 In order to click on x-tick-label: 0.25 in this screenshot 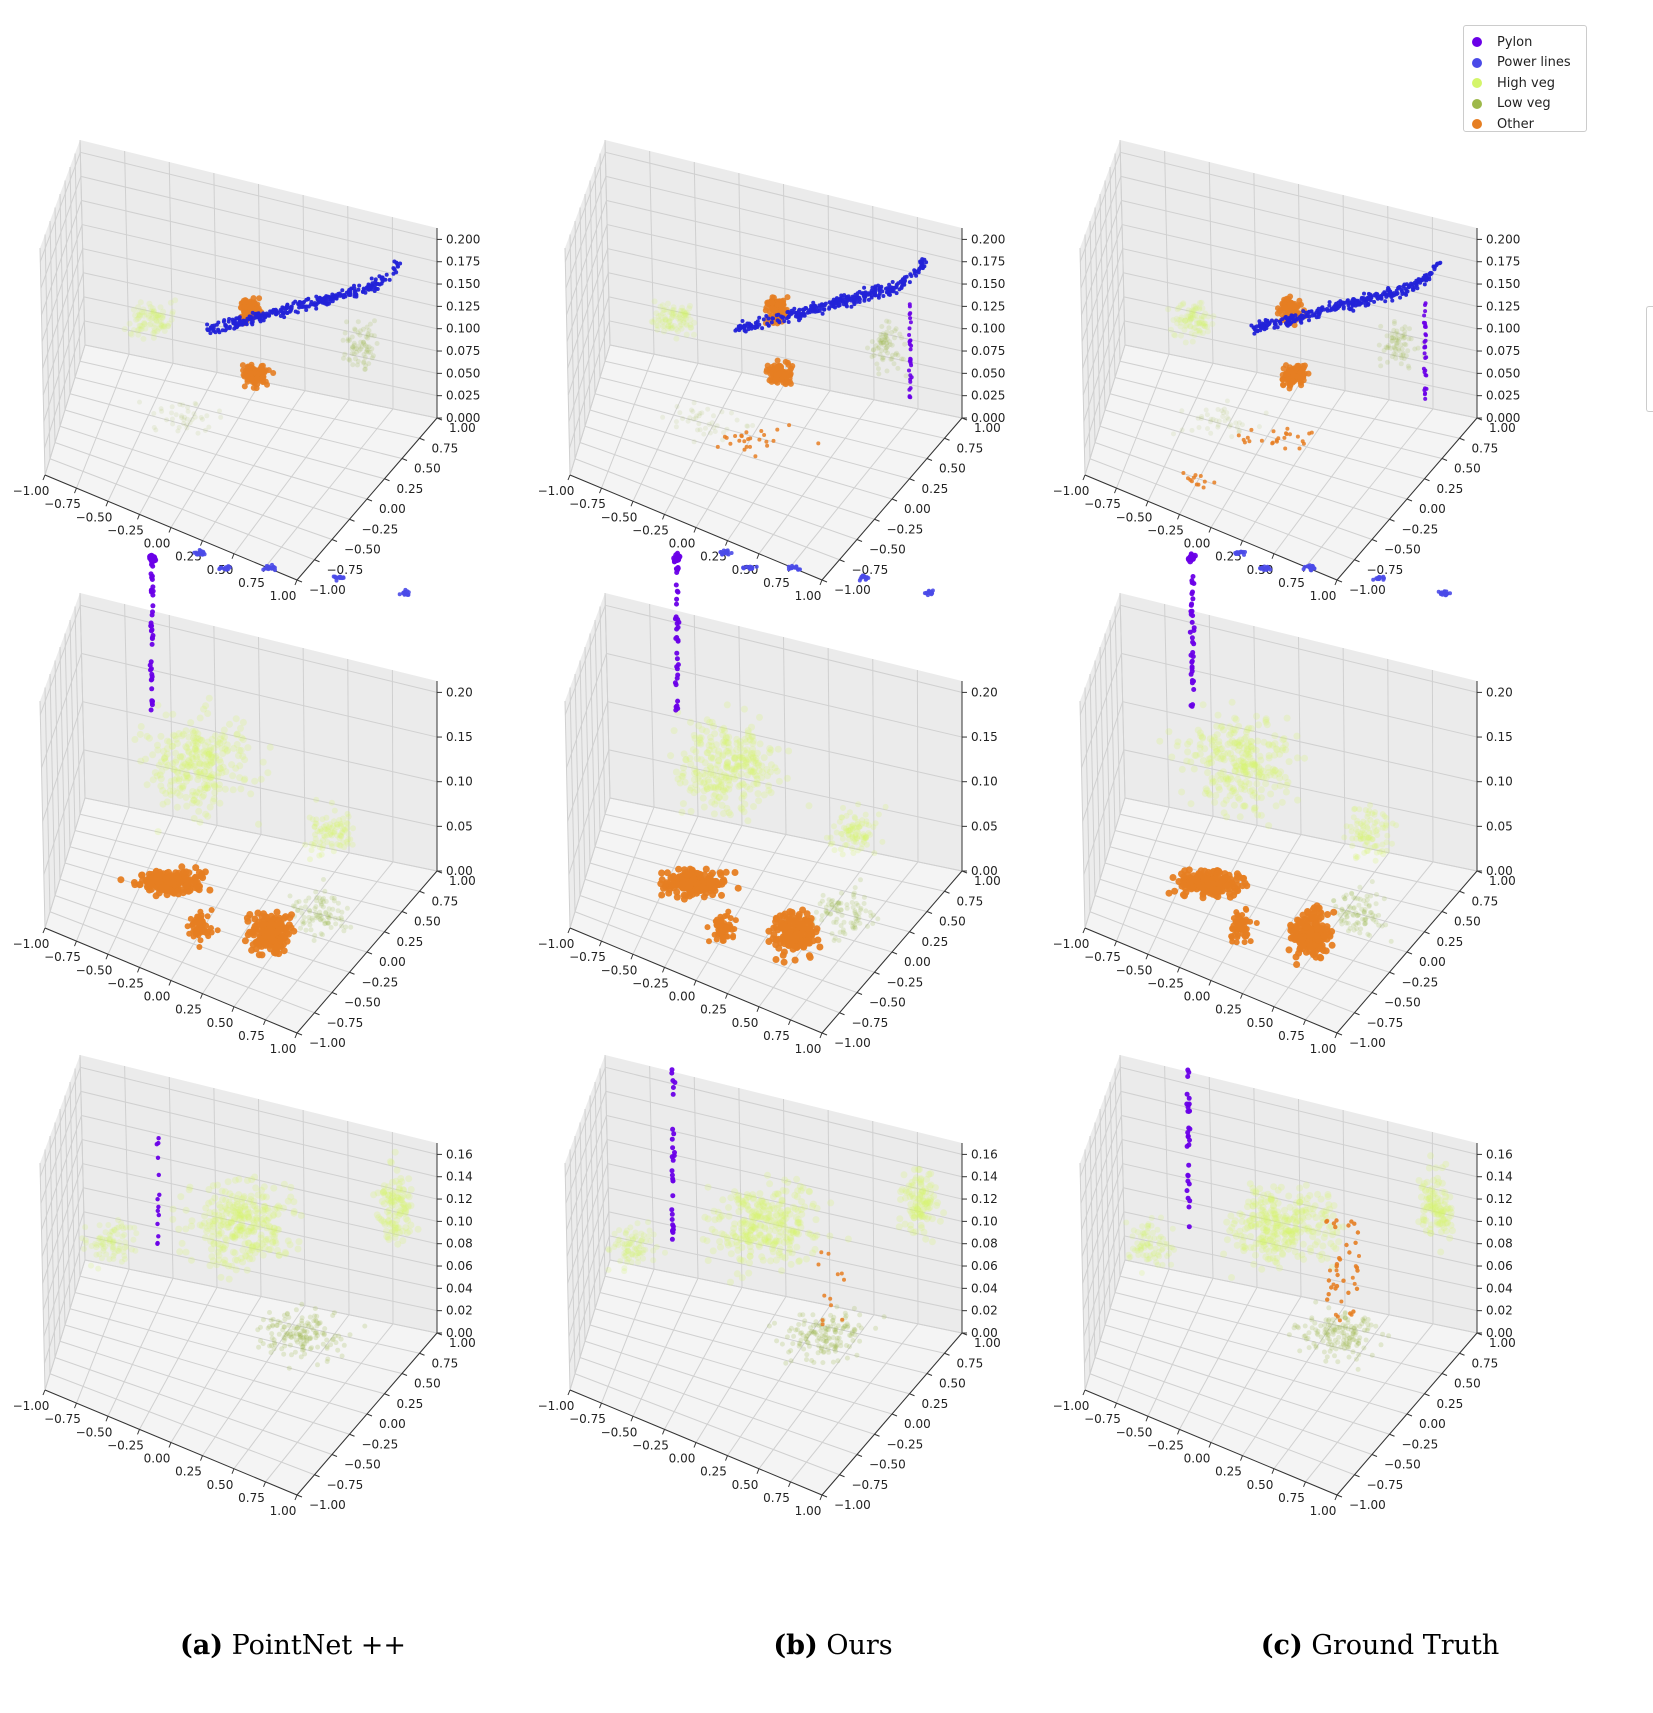, I will do `click(713, 1010)`.